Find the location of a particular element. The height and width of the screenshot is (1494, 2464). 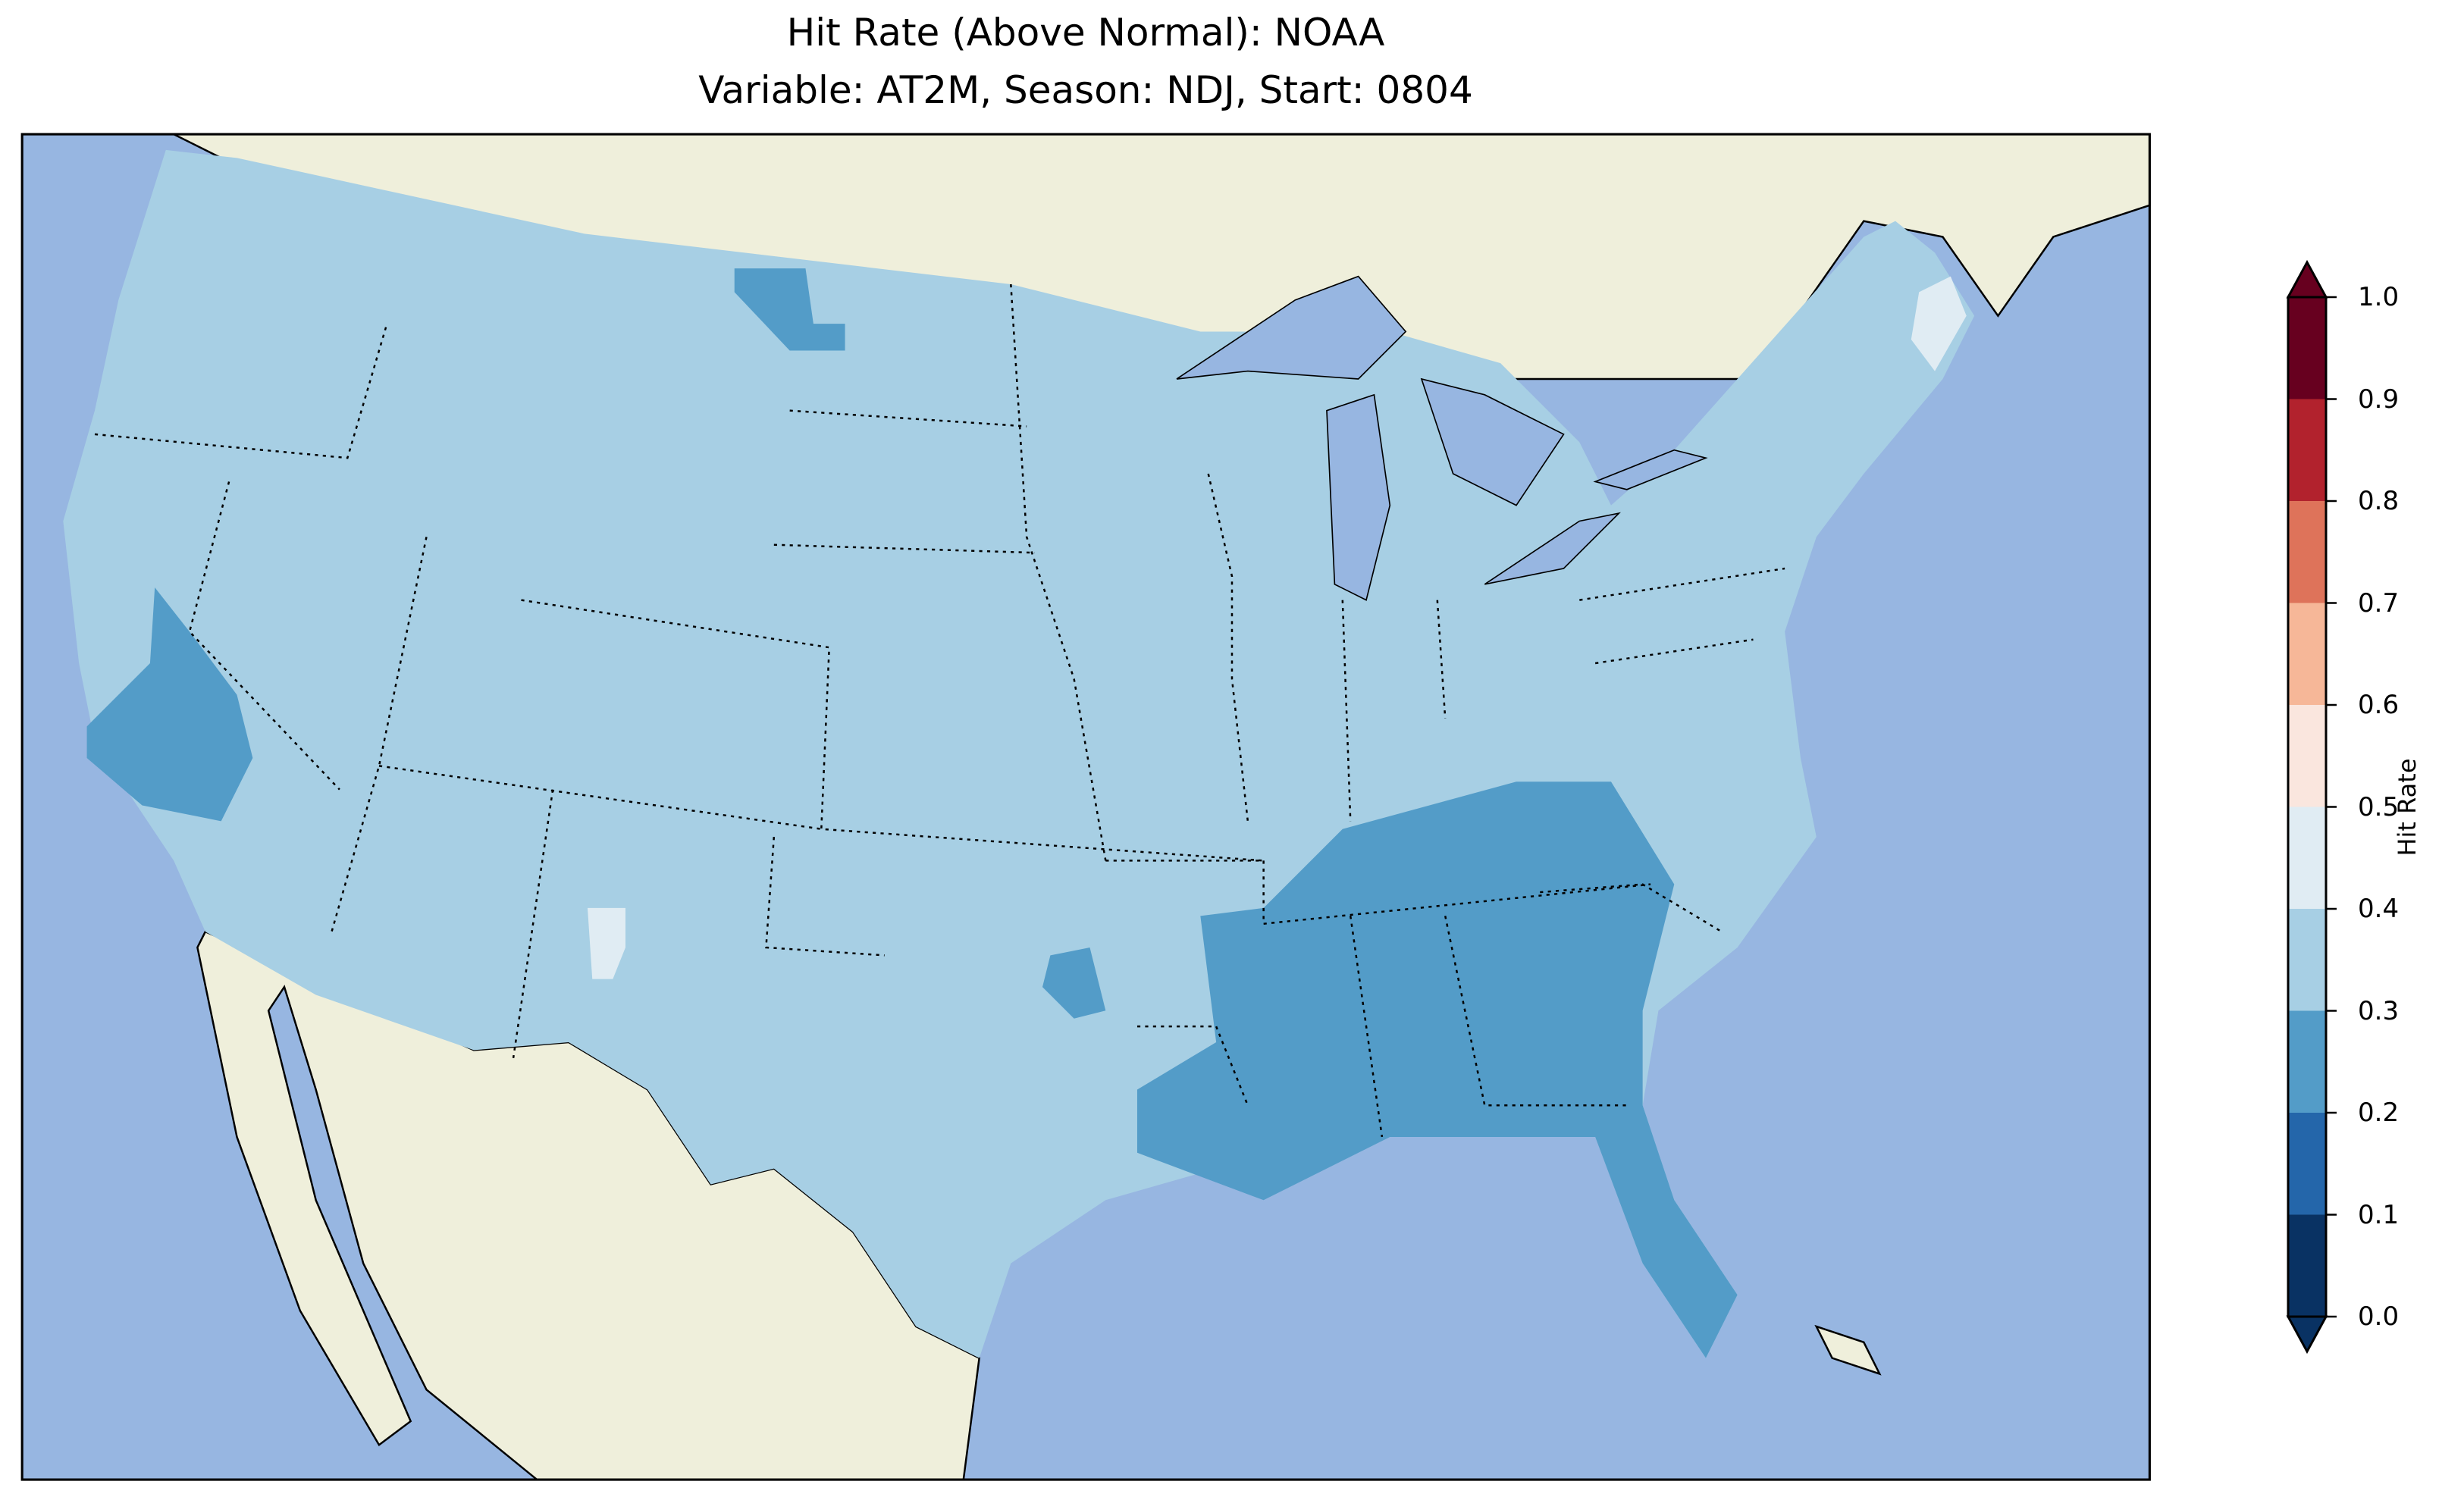

colorbar-label: Hit Rate is located at coordinates (2407, 807).